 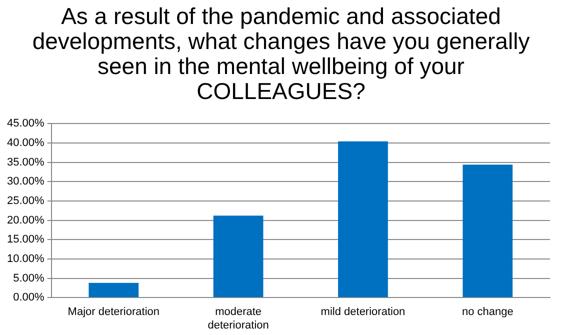 What do you see at coordinates (29, 278) in the screenshot?
I see `y-tick-label: 5.00%` at bounding box center [29, 278].